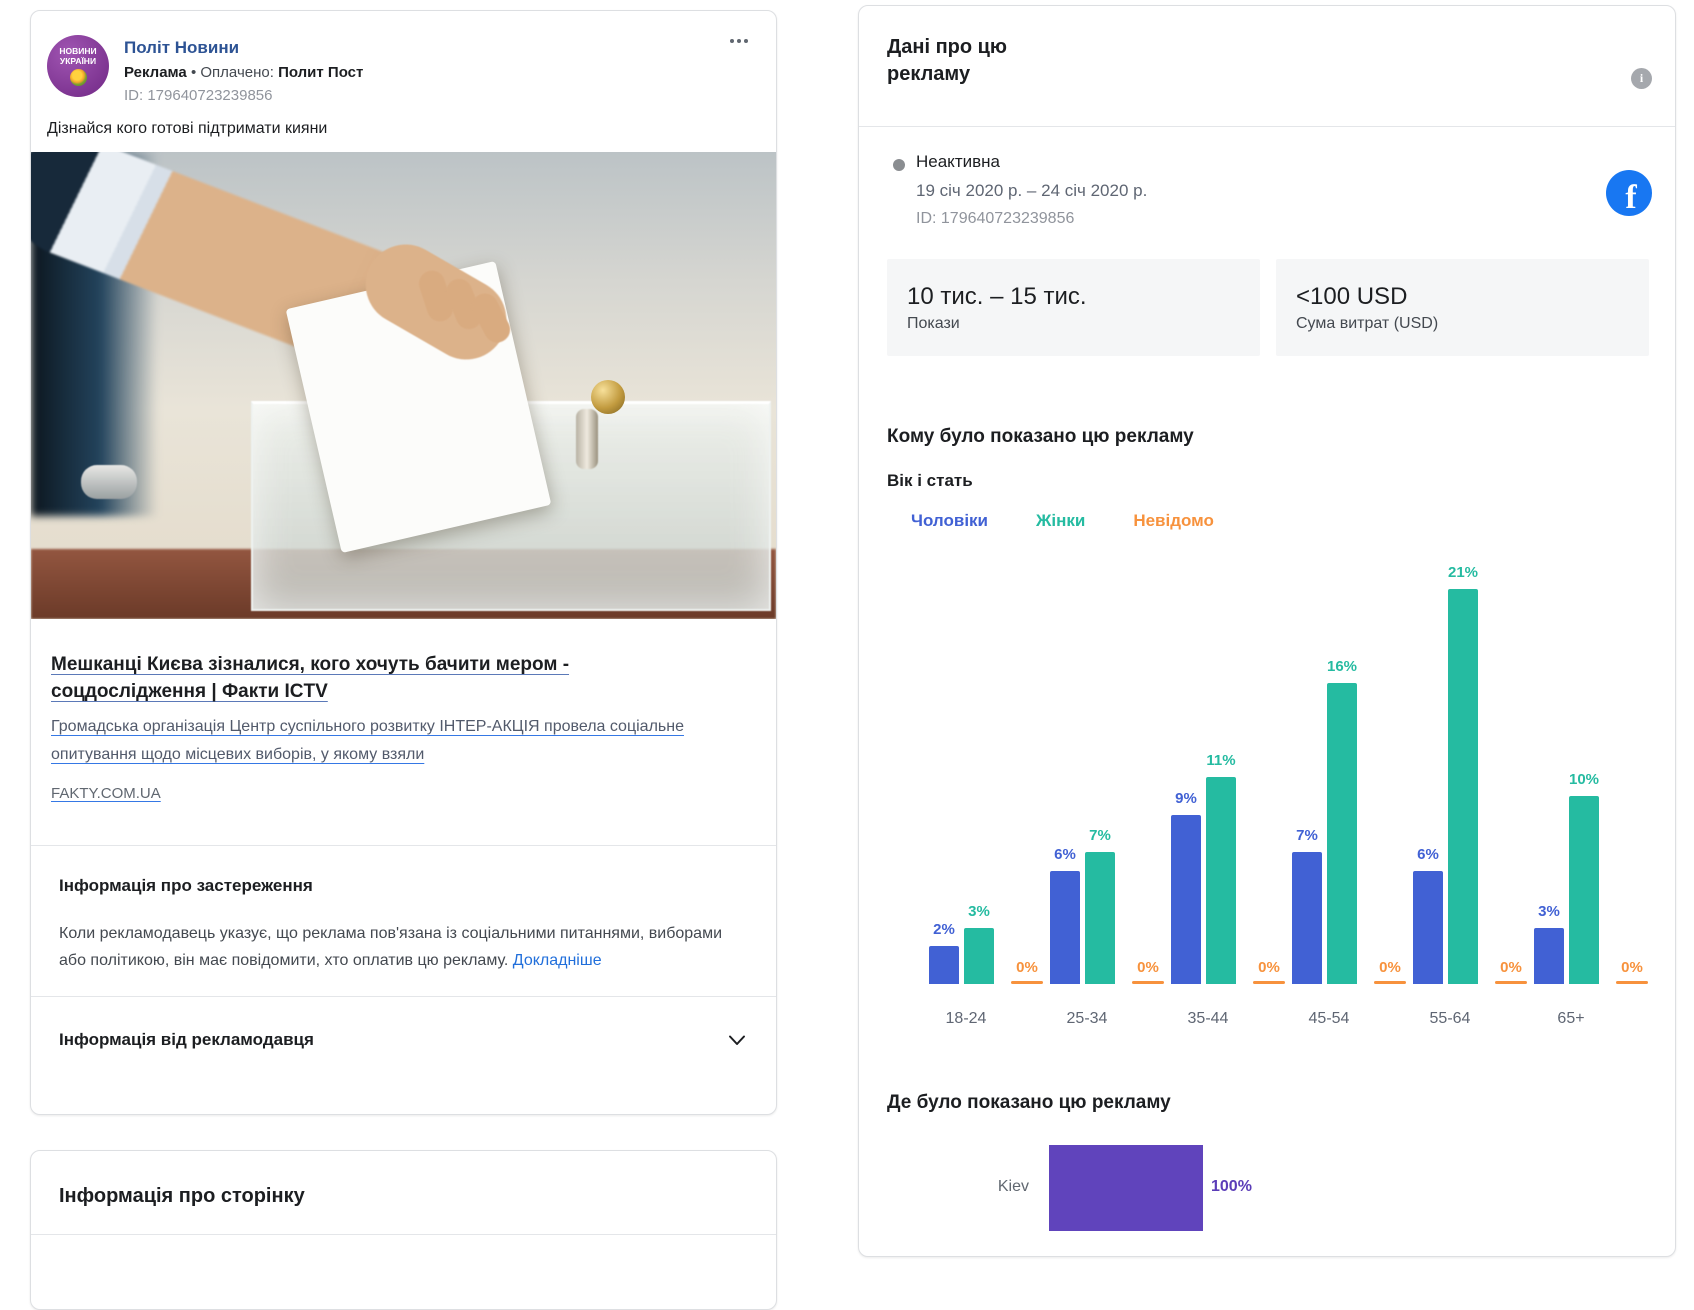  What do you see at coordinates (1110, 786) in the screenshot?
I see `bar-group-25-34: 6% 7% 0% 25-34` at bounding box center [1110, 786].